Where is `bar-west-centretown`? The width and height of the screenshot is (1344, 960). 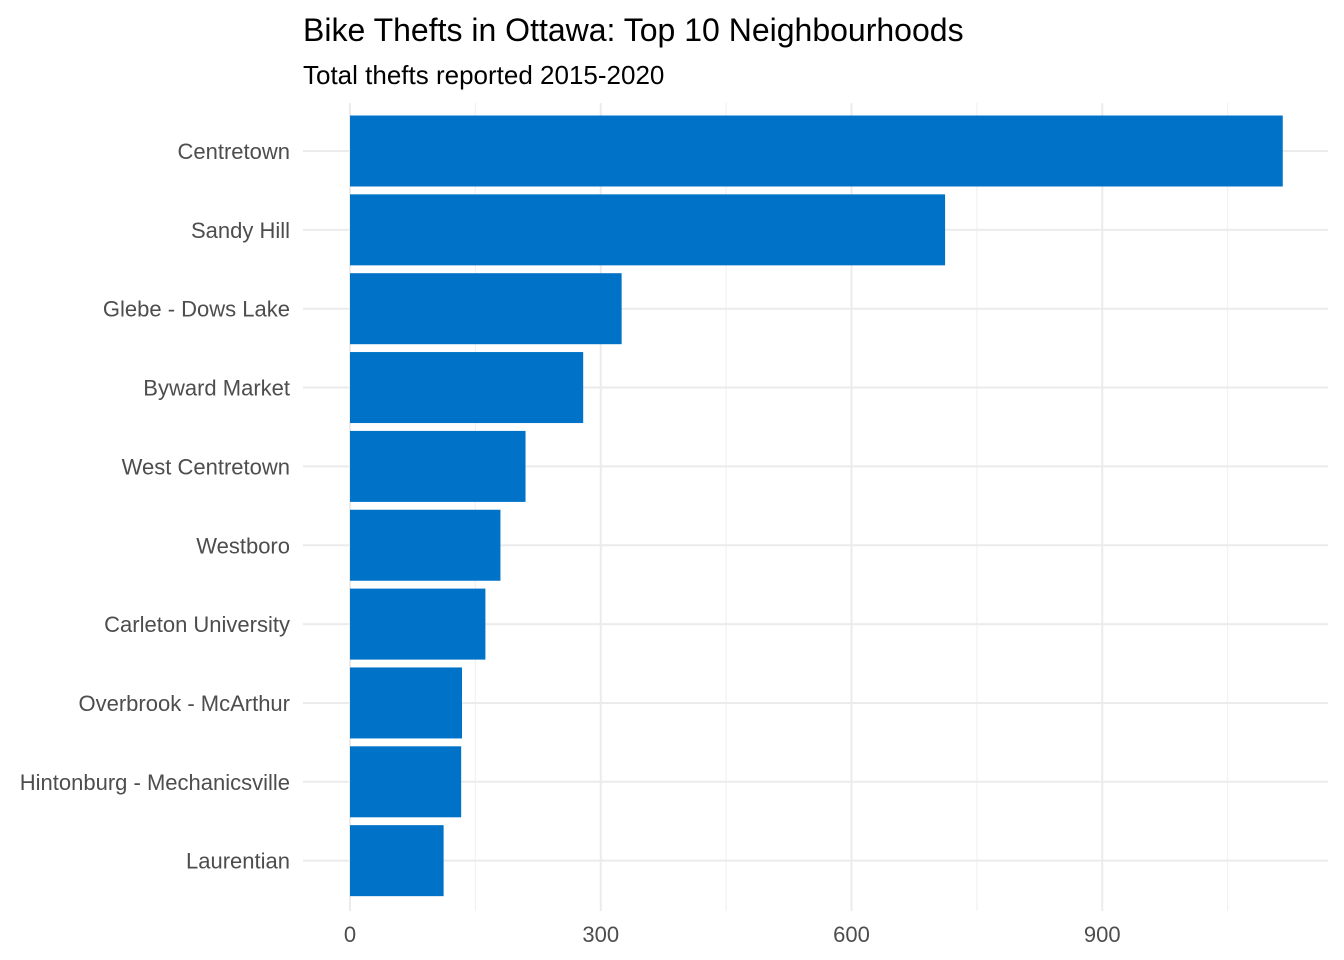
bar-west-centretown is located at coordinates (438, 466).